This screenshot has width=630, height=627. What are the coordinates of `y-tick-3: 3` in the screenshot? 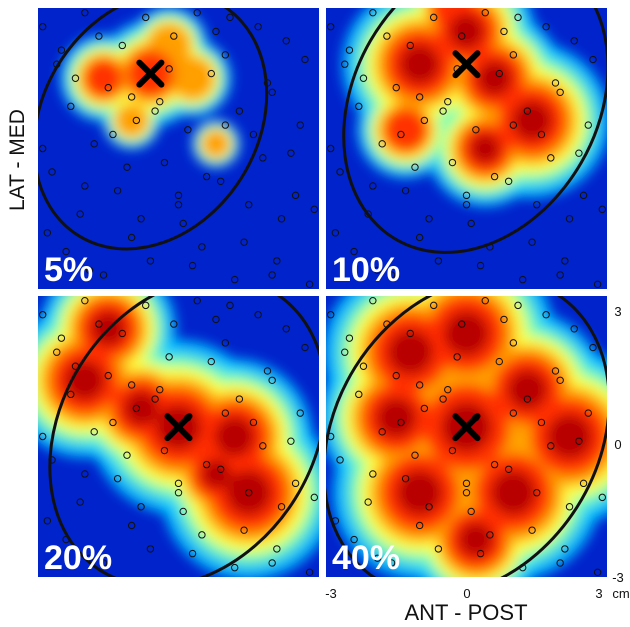 It's located at (617, 311).